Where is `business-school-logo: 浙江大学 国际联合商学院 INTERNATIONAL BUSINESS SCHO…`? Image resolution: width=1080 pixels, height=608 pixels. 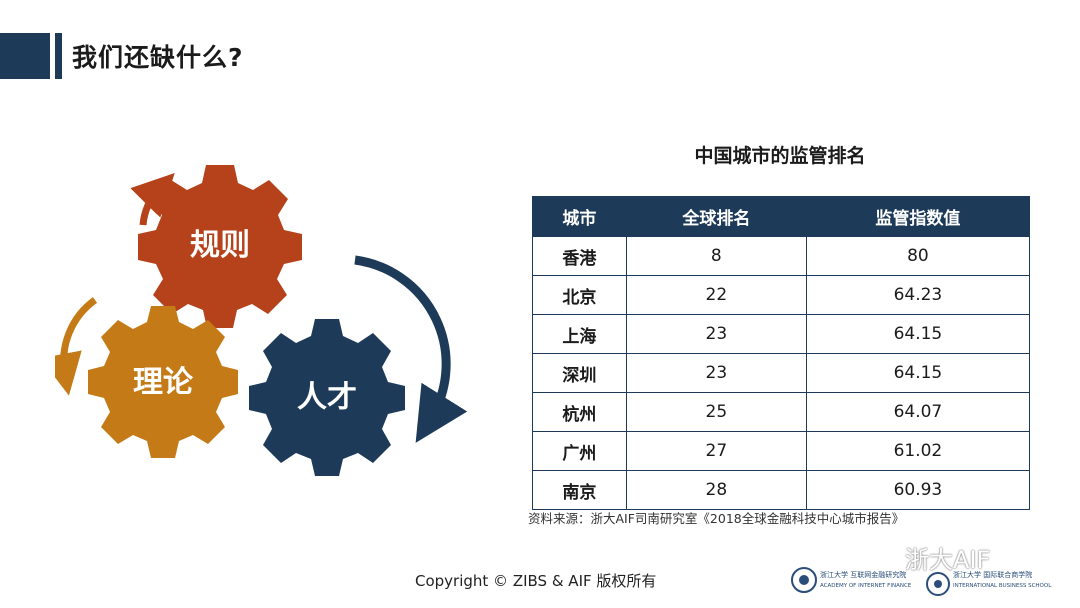 business-school-logo: 浙江大学 国际联合商学院 INTERNATIONAL BUSINESS SCHO… is located at coordinates (989, 583).